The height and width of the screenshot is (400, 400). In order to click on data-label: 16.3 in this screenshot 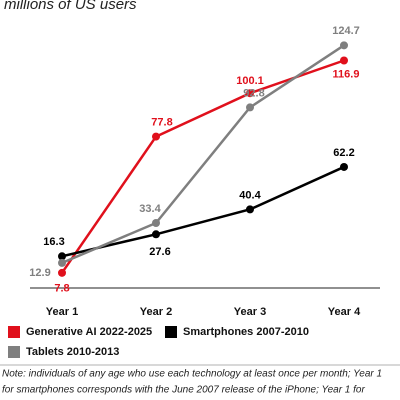, I will do `click(53, 242)`.